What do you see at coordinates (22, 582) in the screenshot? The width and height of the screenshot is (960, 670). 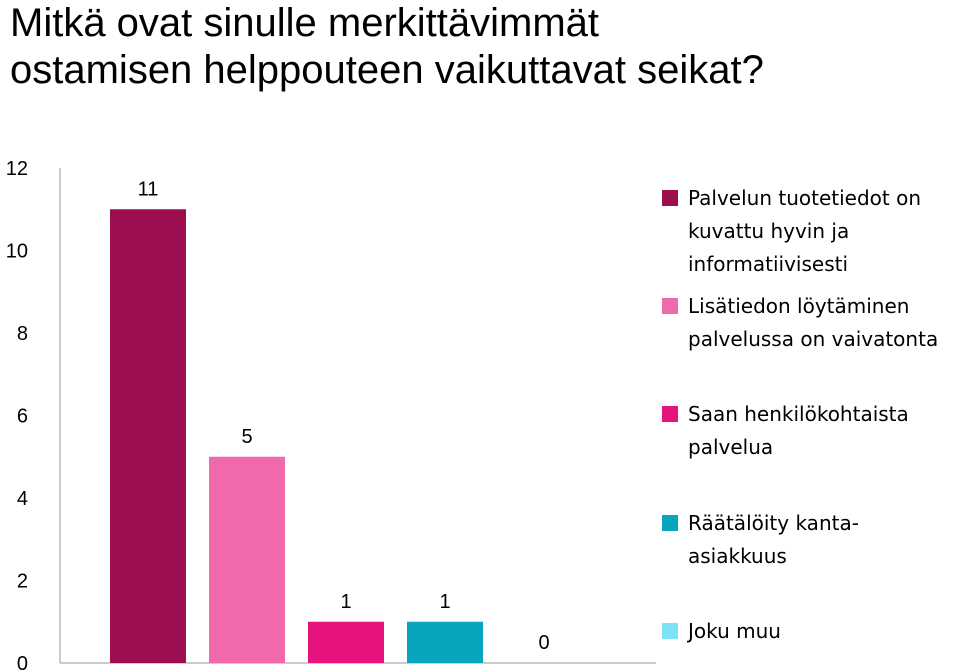 I see `y-tick-label: 2` at bounding box center [22, 582].